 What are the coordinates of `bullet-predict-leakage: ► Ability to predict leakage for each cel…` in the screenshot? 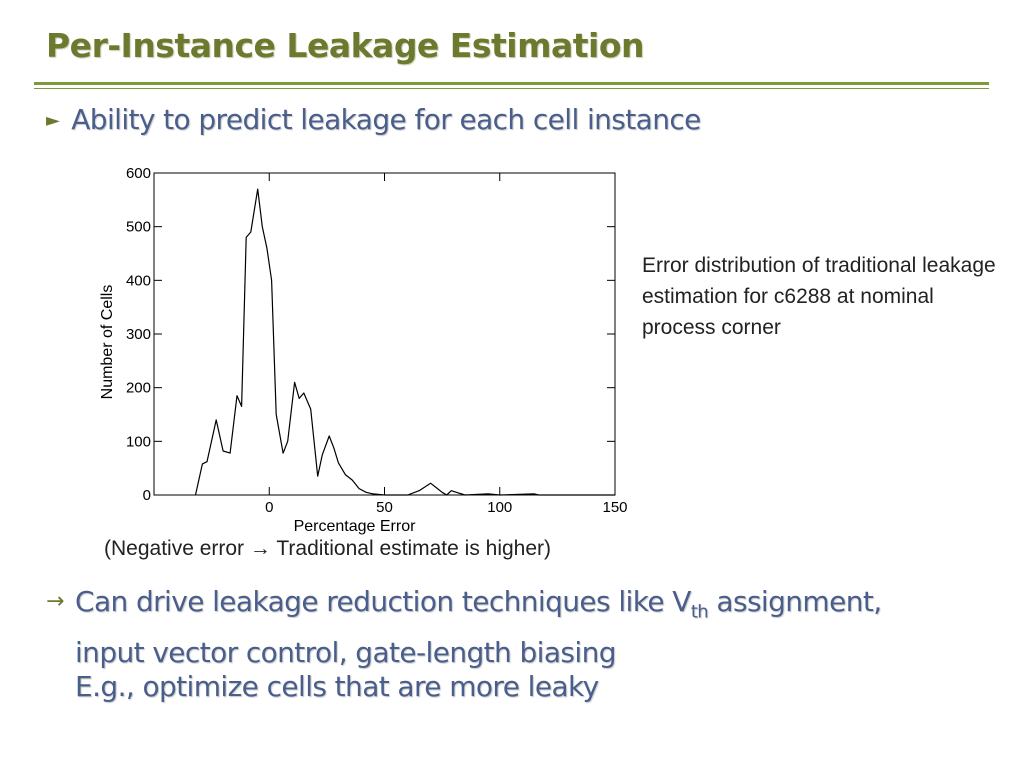 It's located at (373, 119).